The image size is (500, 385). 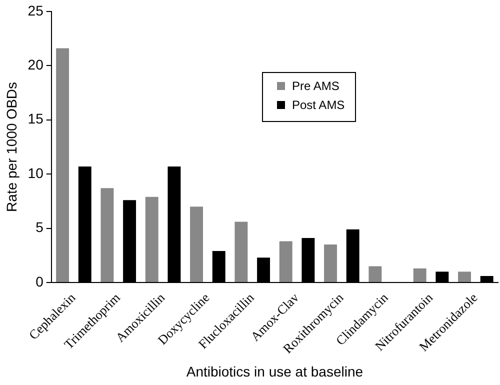 I want to click on y-tick-label: 5, so click(x=40, y=227).